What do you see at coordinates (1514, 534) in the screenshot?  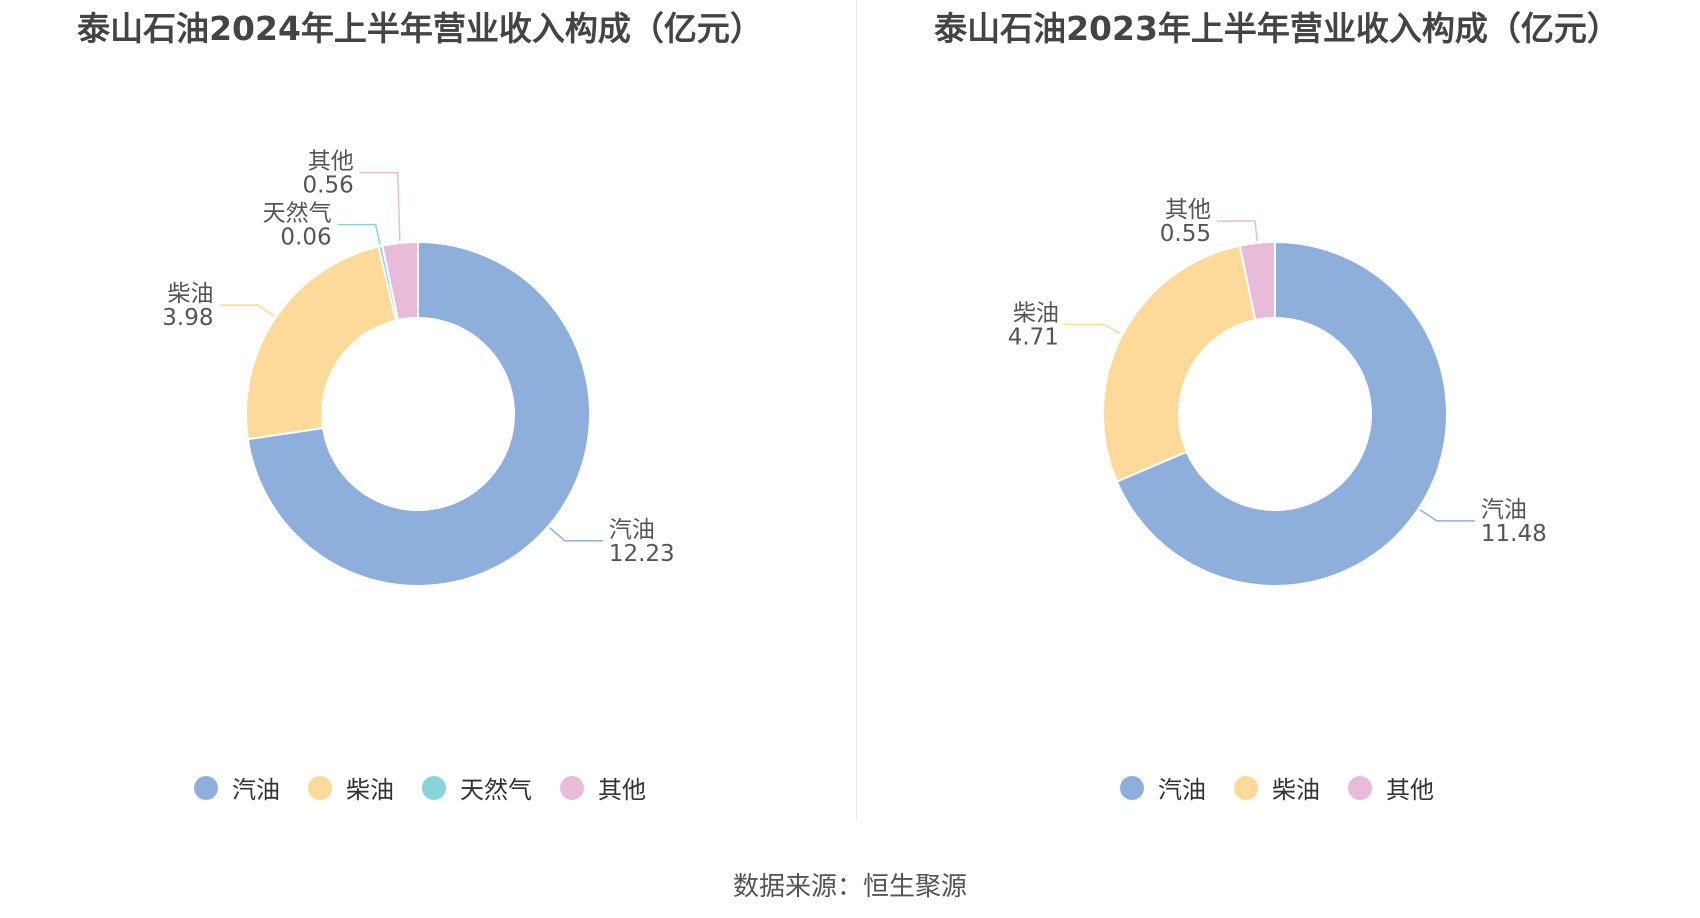 I see `slice-value-汽油: 11.48` at bounding box center [1514, 534].